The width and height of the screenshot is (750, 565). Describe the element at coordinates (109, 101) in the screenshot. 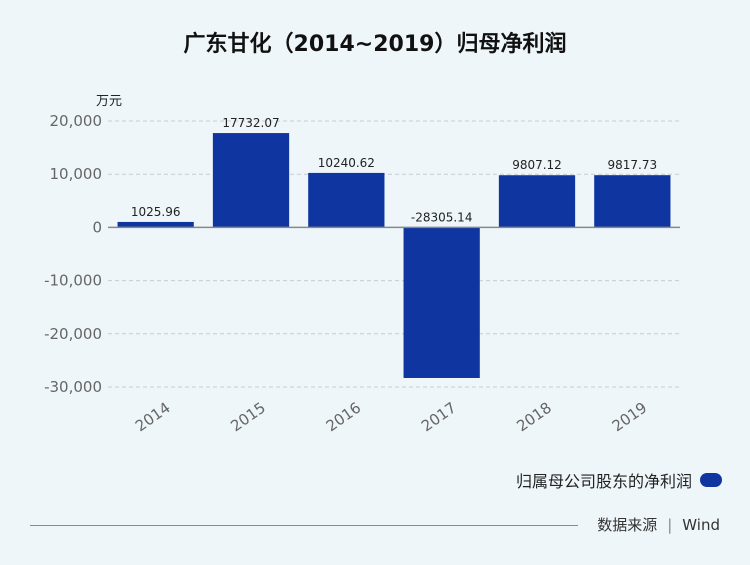

I see `y-axis-unit: 万元` at that location.